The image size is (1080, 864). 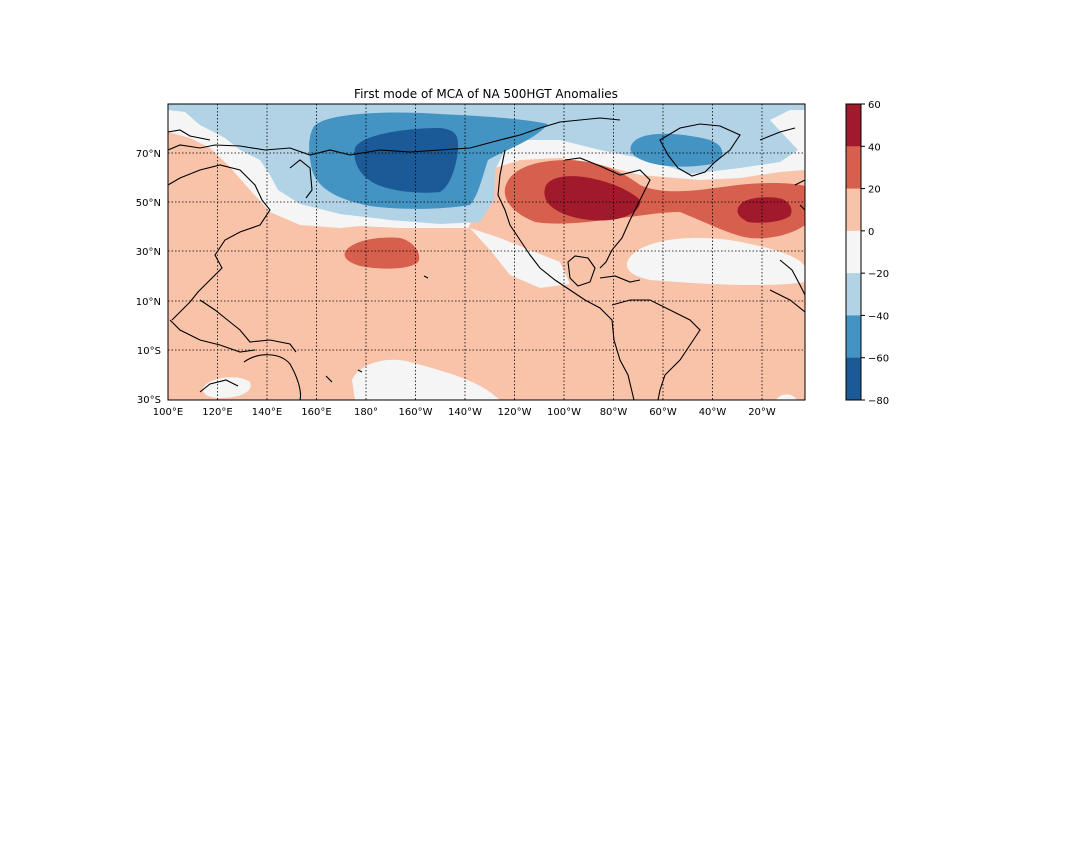 What do you see at coordinates (520, 258) in the screenshot?
I see `contour-fill-near-zero-pacific` at bounding box center [520, 258].